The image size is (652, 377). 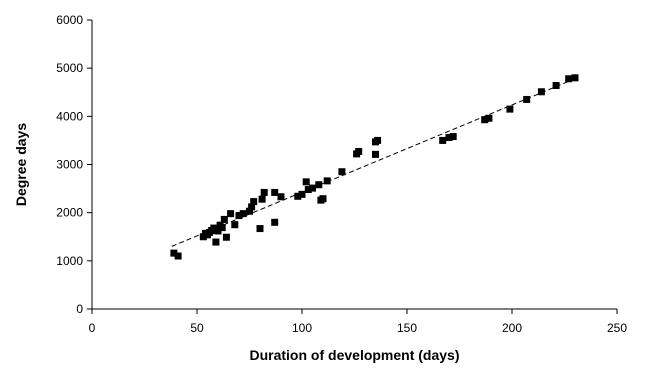 I want to click on y-tick-label: 3000, so click(x=69, y=165).